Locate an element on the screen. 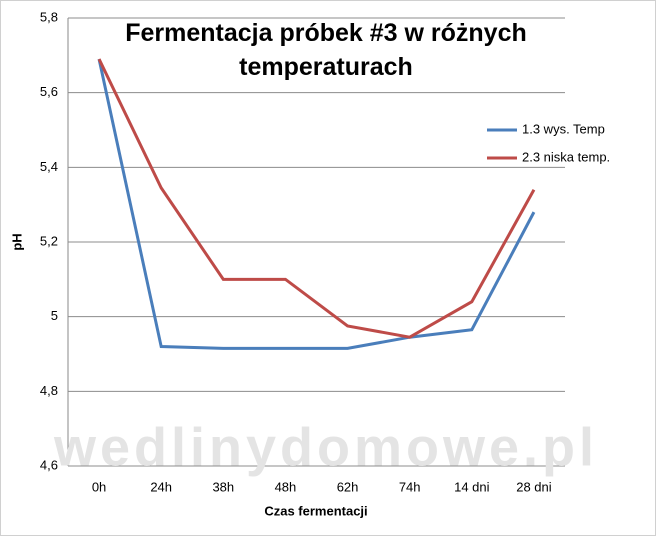  y-tick-label: 5,4 is located at coordinates (49, 166).